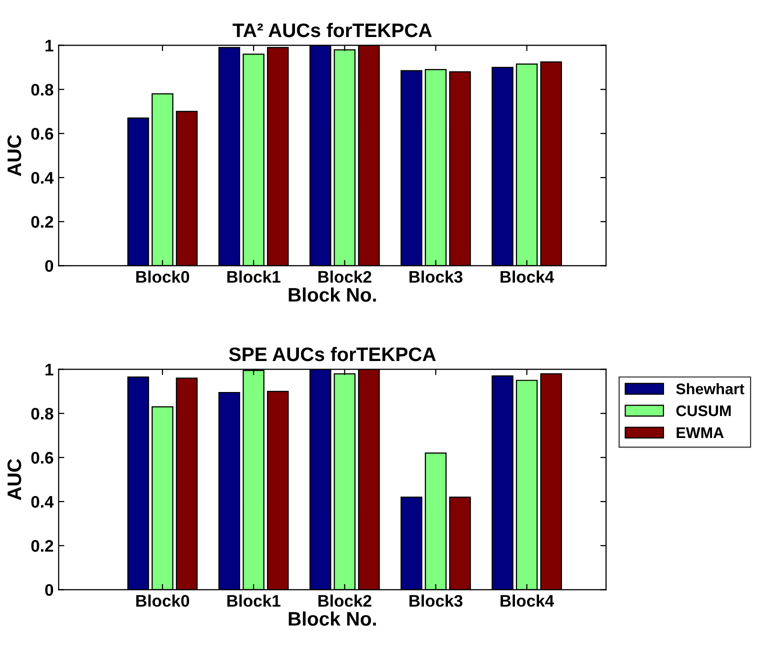 Image resolution: width=782 pixels, height=648 pixels. Describe the element at coordinates (332, 354) in the screenshot. I see `chart-title: SPE AUCs forTEKPCA` at that location.